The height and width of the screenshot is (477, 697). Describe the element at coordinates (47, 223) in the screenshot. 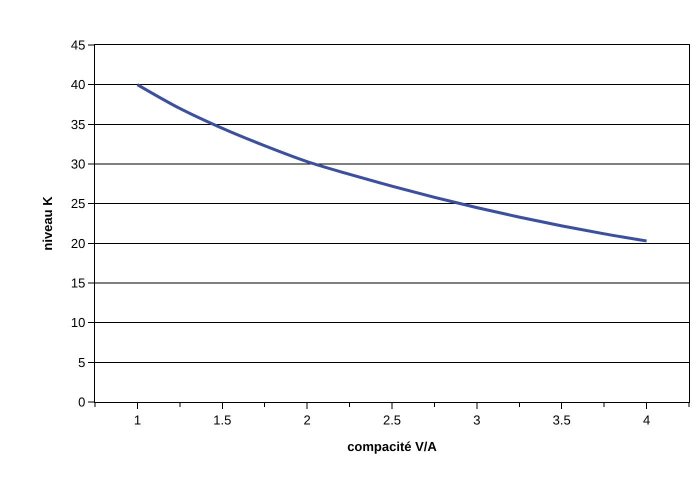

I see `y-axis-title: niveau K` at that location.